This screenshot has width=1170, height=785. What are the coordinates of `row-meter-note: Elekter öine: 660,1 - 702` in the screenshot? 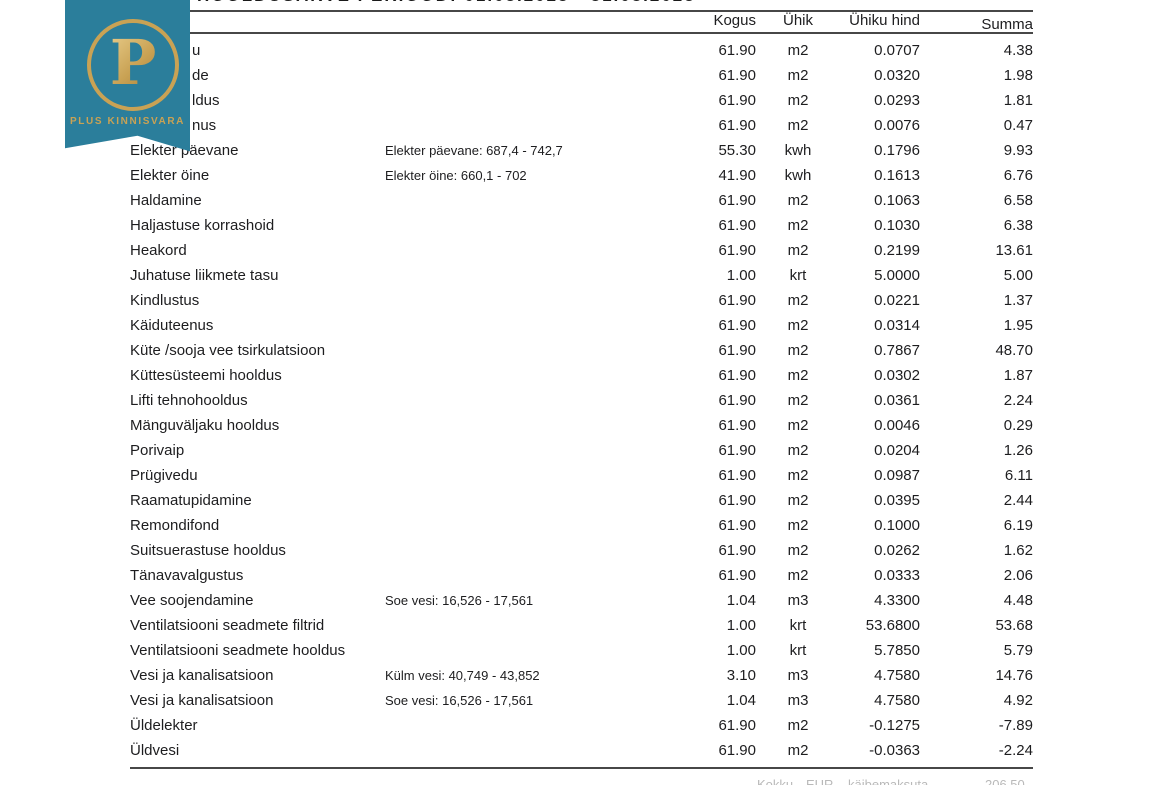 It's located at (456, 175).